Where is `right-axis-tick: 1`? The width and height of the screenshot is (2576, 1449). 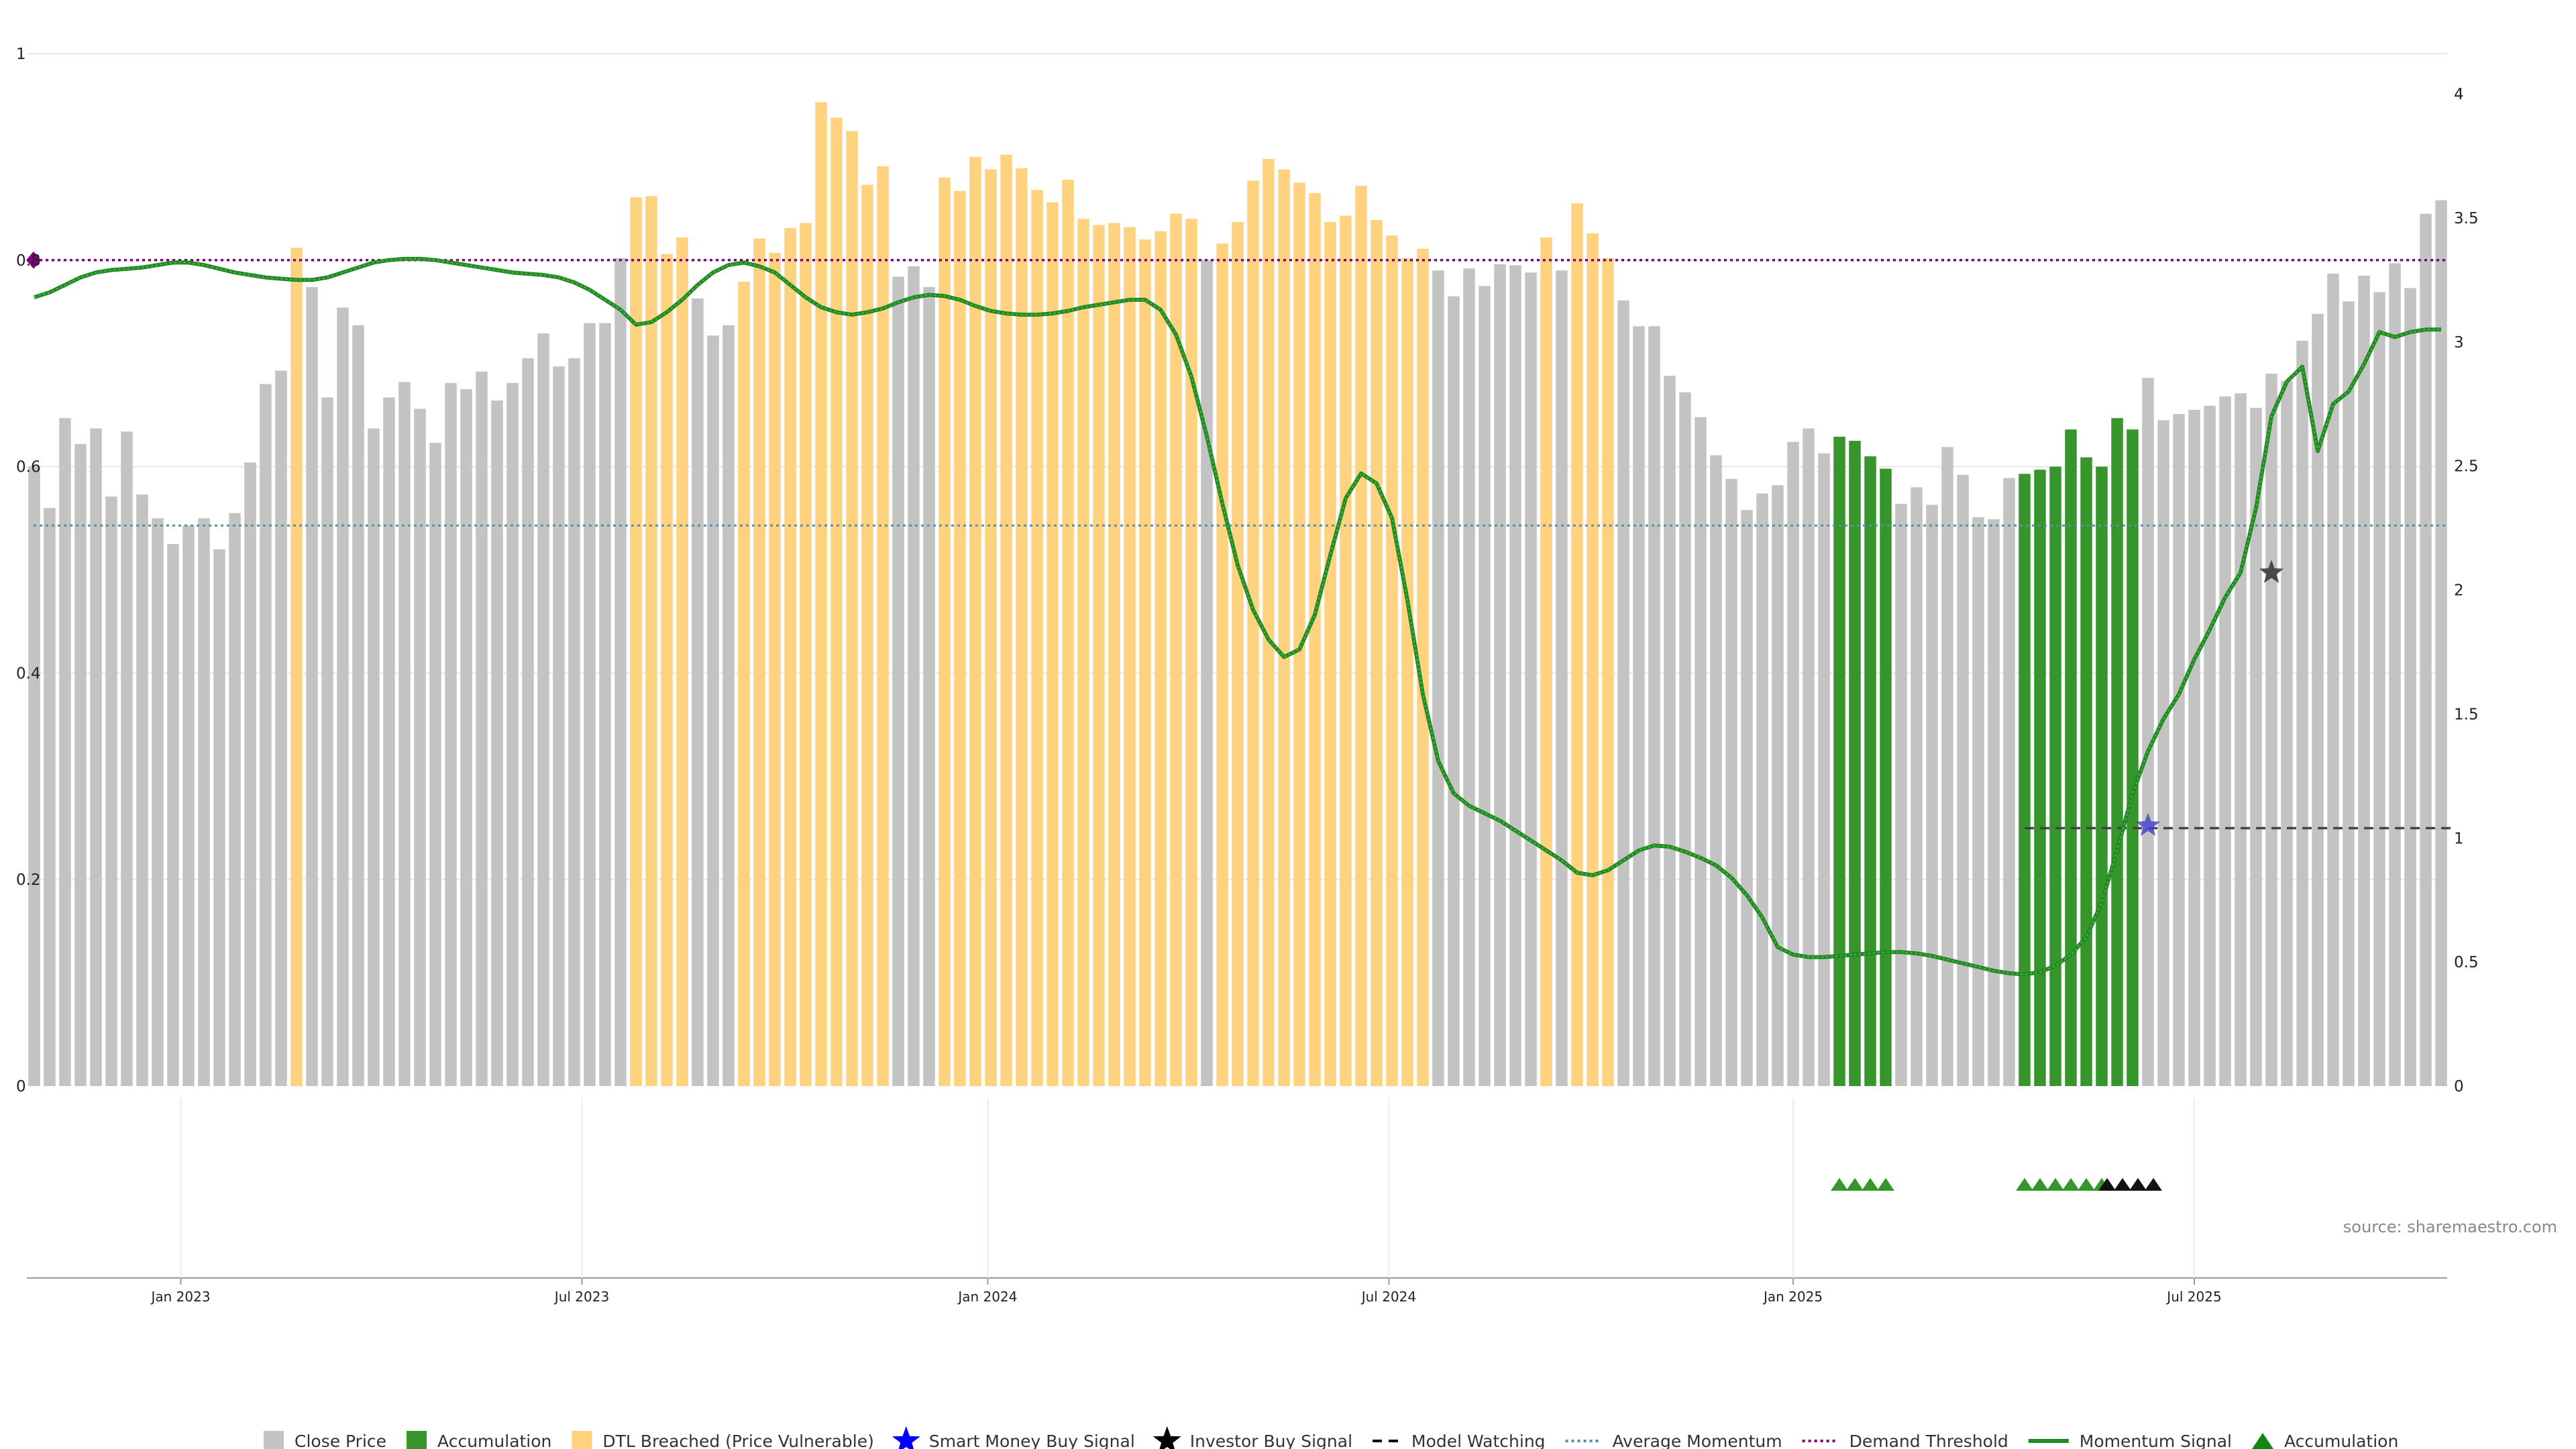 right-axis-tick: 1 is located at coordinates (2459, 838).